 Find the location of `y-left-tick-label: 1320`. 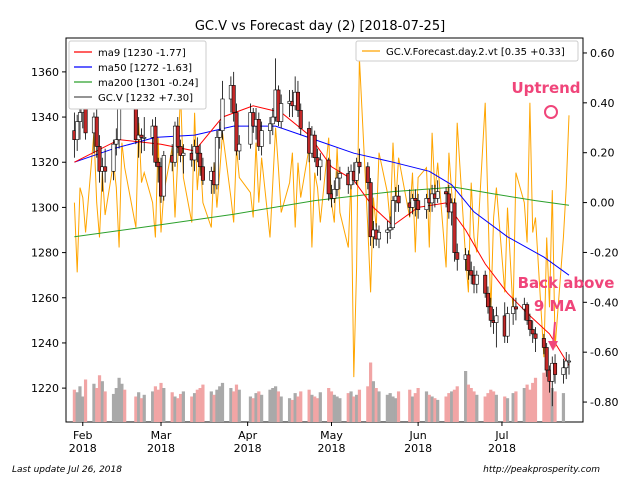

y-left-tick-label: 1320 is located at coordinates (45, 162).